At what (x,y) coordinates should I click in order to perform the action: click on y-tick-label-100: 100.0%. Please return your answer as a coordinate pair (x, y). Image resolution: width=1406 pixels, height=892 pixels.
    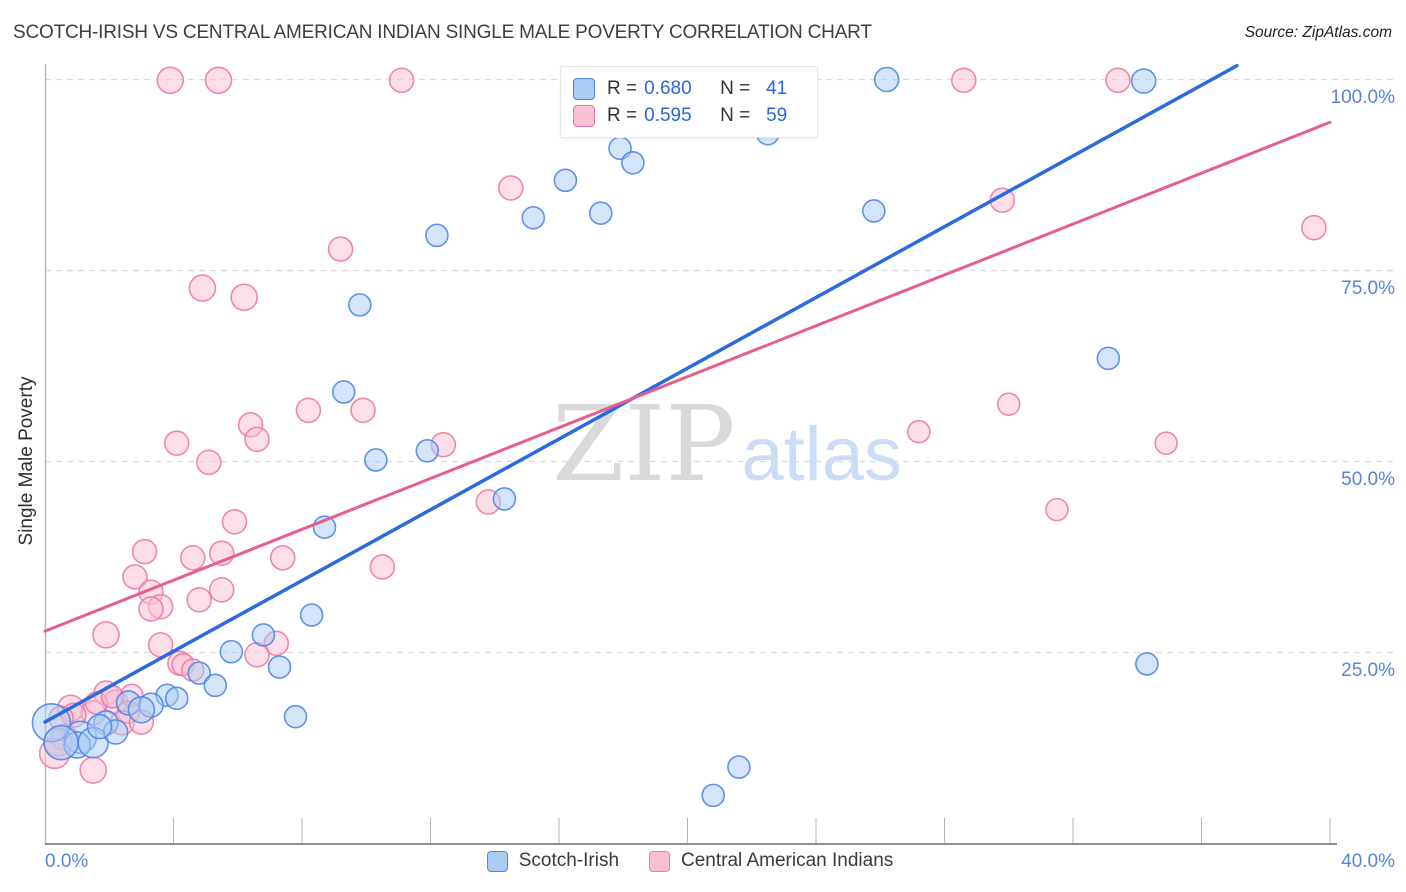
    Looking at the image, I should click on (1362, 97).